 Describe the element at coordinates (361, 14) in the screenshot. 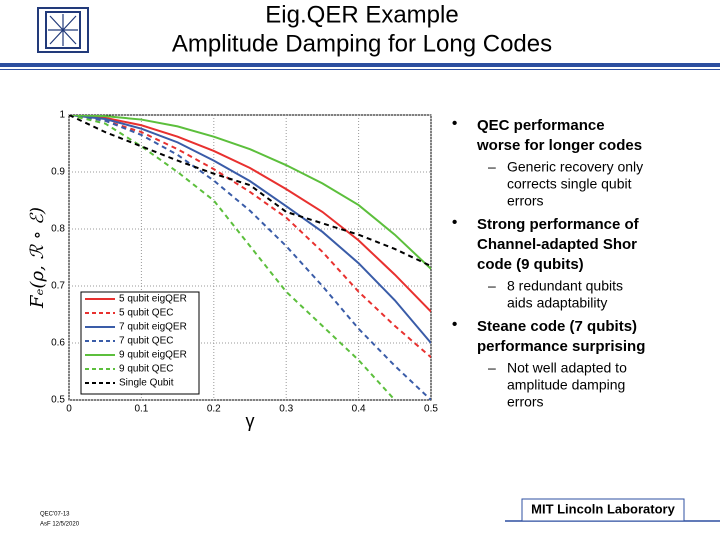

I see `slide-title: Eig.QER Example` at that location.